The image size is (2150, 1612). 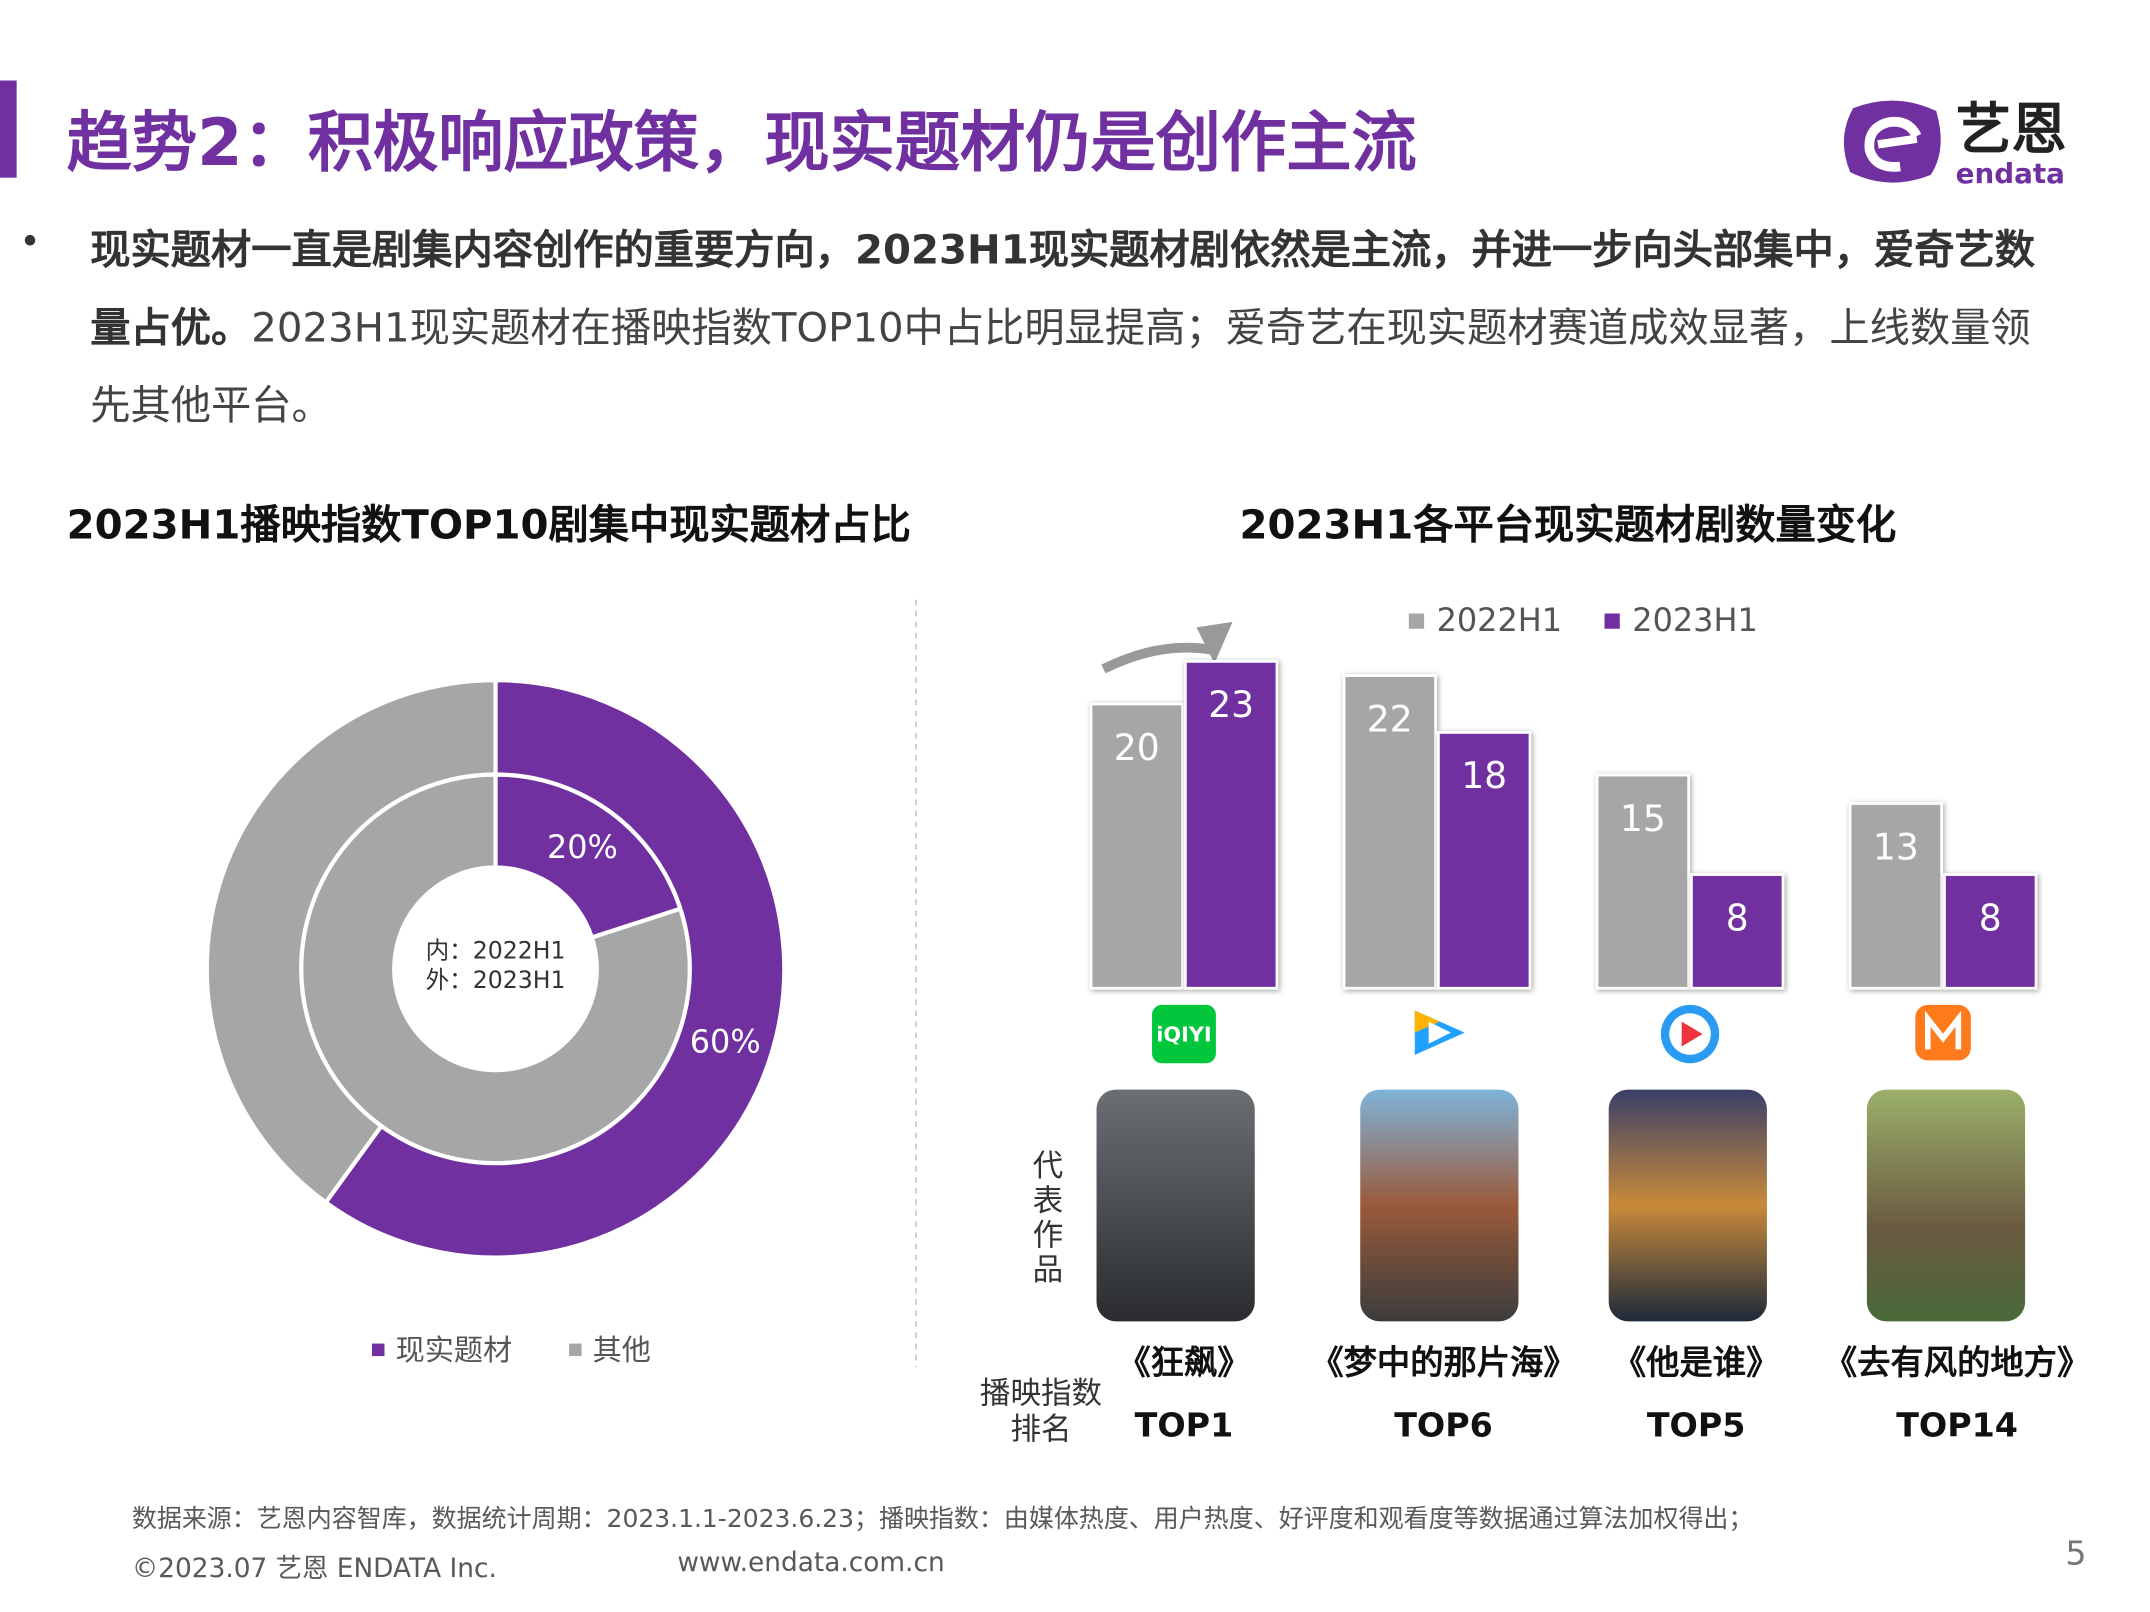 I want to click on logo-e, so click(x=1893, y=144).